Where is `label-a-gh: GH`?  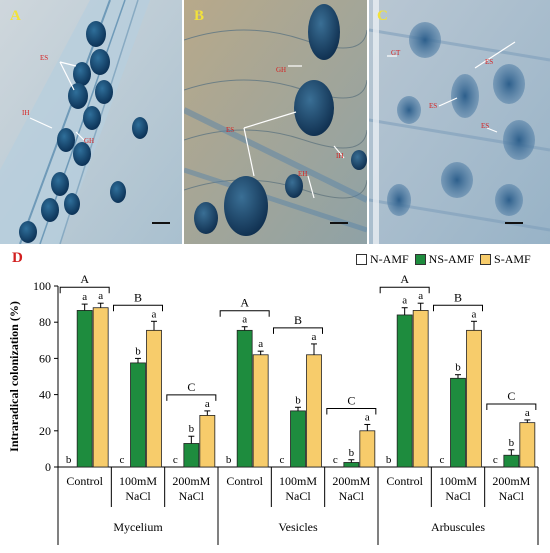 label-a-gh: GH is located at coordinates (89, 141).